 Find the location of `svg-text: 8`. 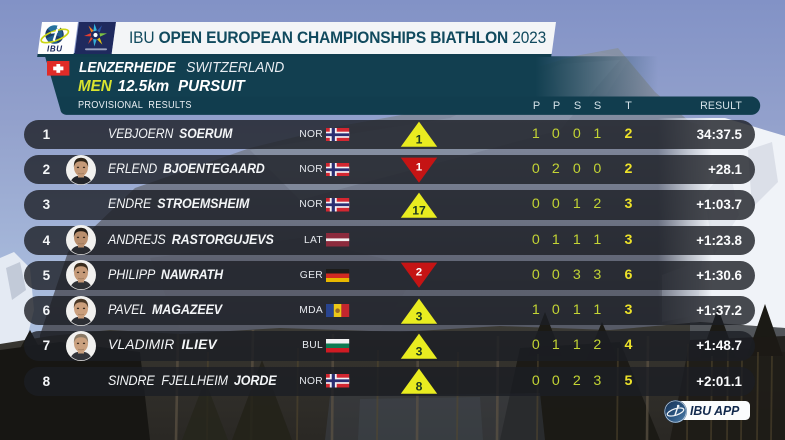

svg-text: 8 is located at coordinates (419, 387).